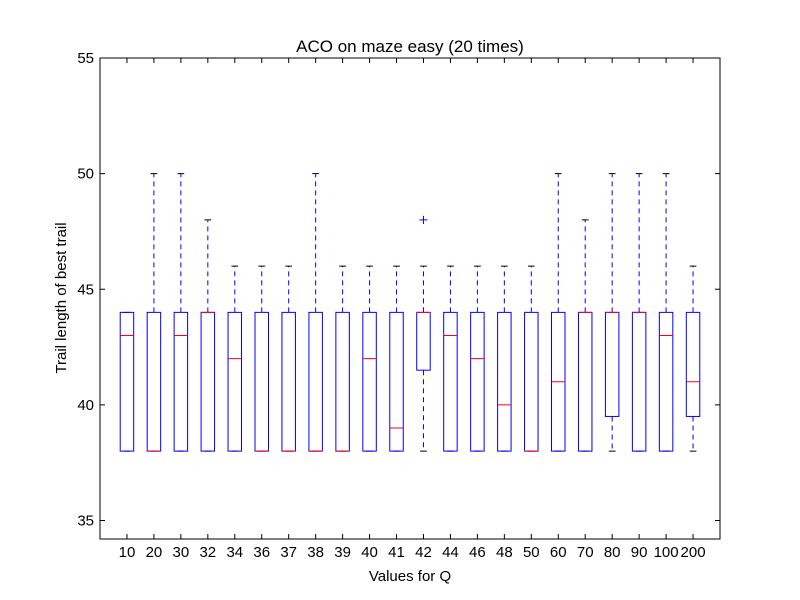 This screenshot has width=800, height=600. I want to click on x-tick-label: 50, so click(531, 552).